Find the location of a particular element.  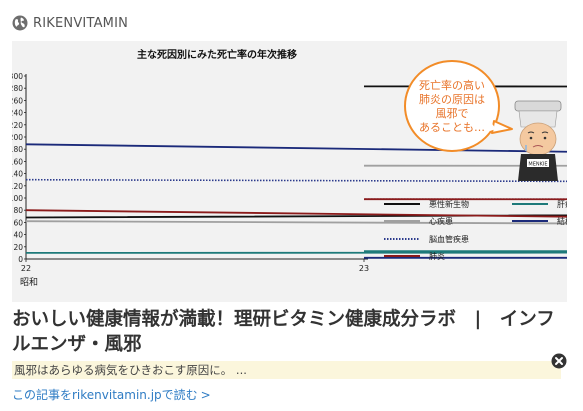

y-tick-label: 300 is located at coordinates (17, 76).